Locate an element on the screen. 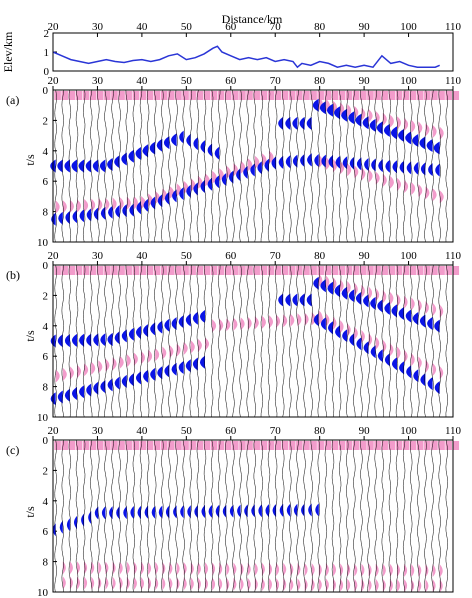 This screenshot has height=598, width=472. panel-b-x-tick-label: 100 is located at coordinates (408, 256).